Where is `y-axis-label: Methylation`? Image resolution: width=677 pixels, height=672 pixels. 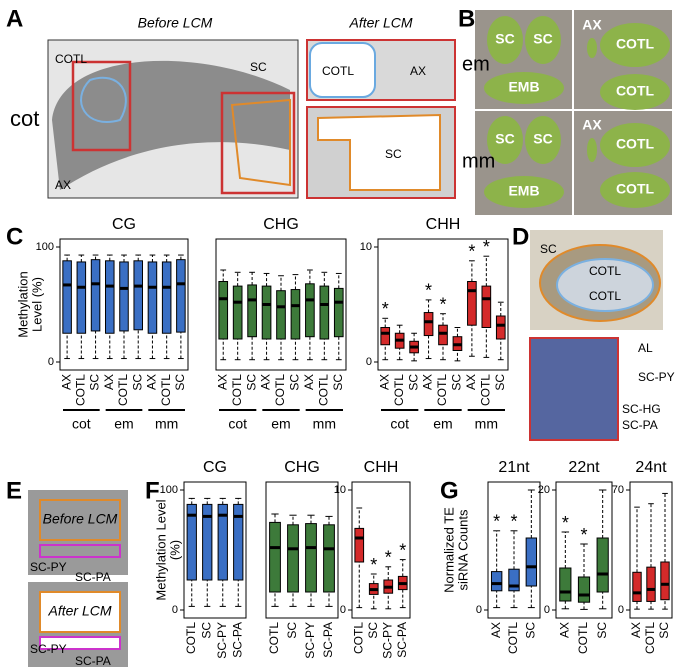
y-axis-label: Methylation is located at coordinates (22, 304).